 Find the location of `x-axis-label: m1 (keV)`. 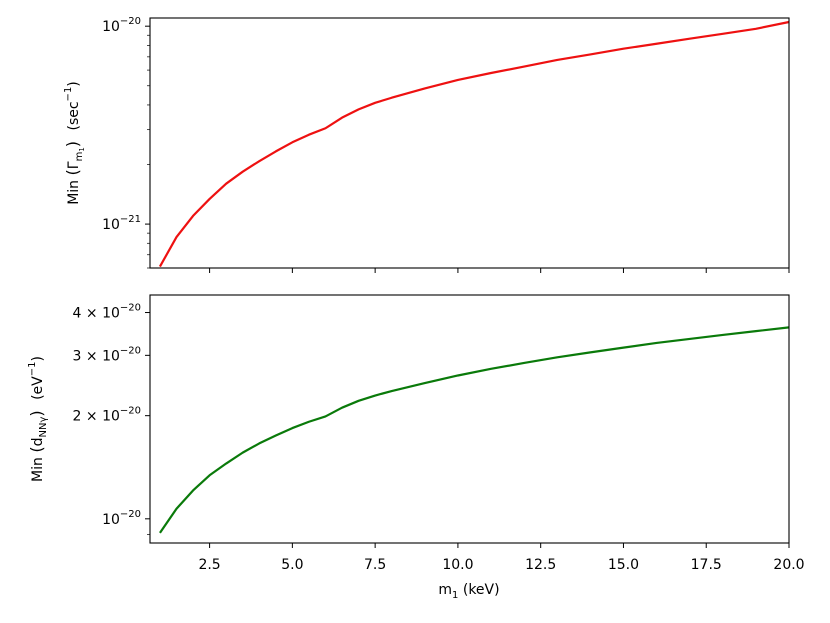

x-axis-label: m1 (keV) is located at coordinates (468, 591).